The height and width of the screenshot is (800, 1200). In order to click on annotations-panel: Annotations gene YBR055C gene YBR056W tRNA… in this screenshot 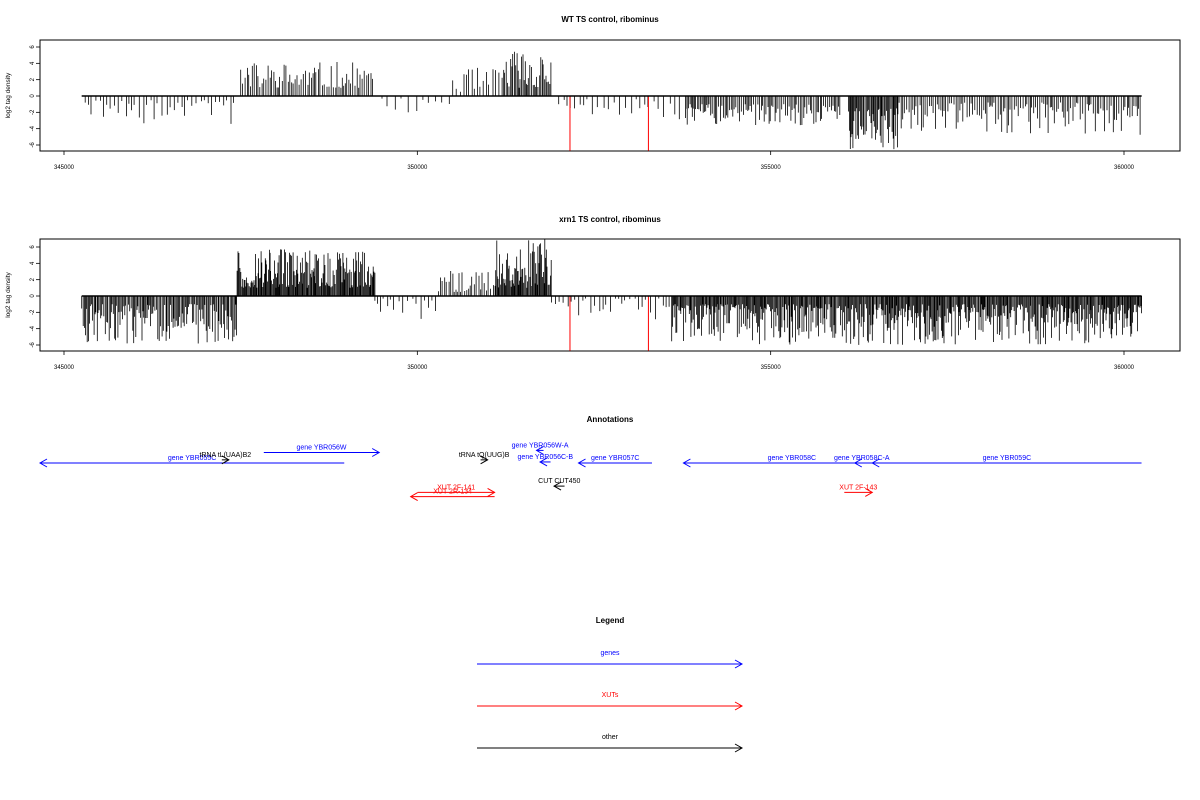, I will do `click(590, 458)`.